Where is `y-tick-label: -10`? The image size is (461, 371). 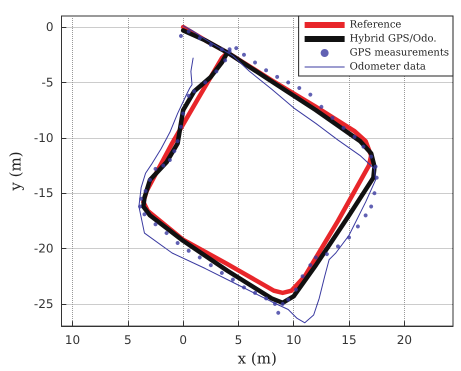
y-tick-label: -10 is located at coordinates (44, 137).